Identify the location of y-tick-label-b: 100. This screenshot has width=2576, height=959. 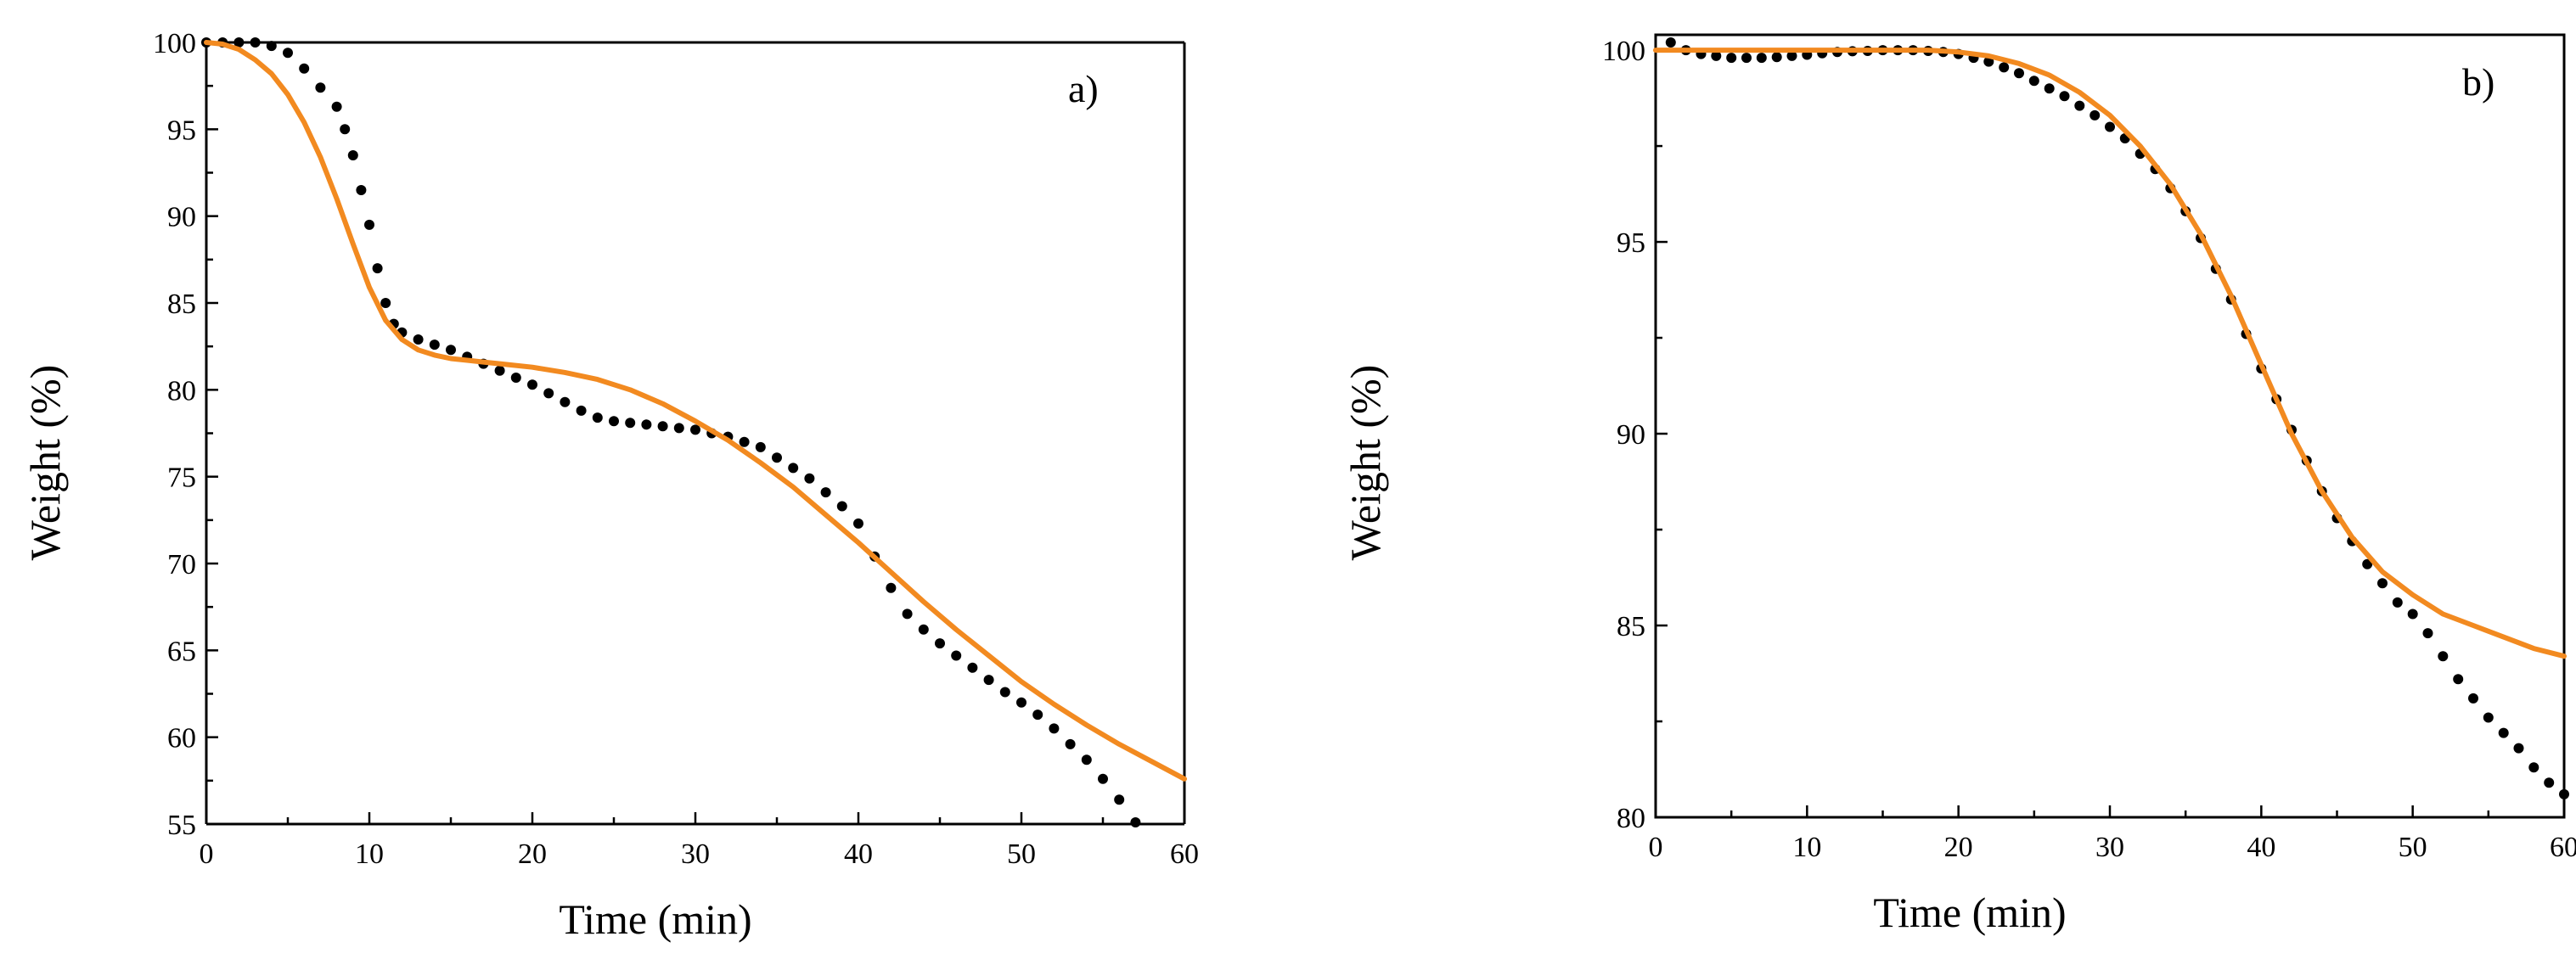
(1623, 51).